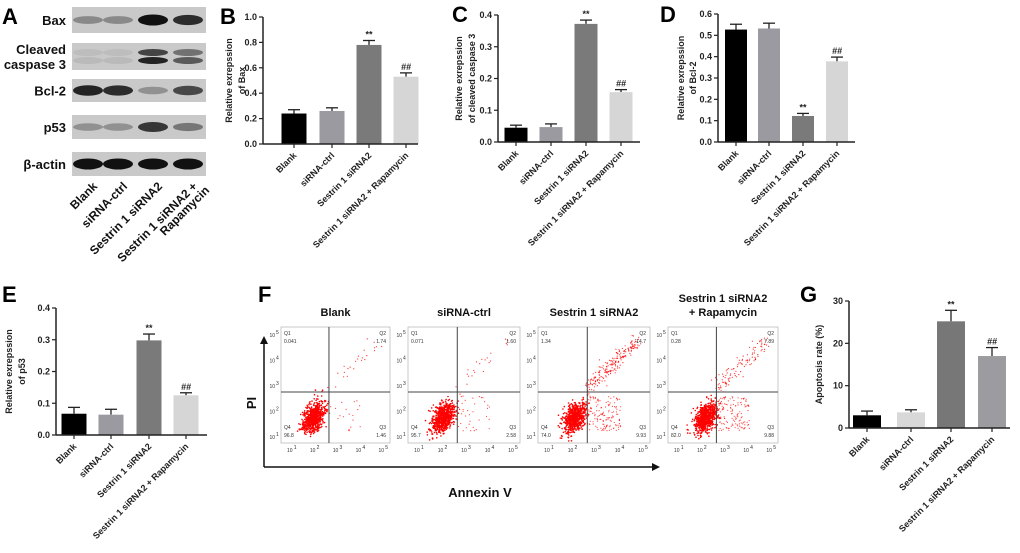 This screenshot has height=553, width=1020. Describe the element at coordinates (295, 448) in the screenshot. I see `x-tick-exponent: 1` at that location.